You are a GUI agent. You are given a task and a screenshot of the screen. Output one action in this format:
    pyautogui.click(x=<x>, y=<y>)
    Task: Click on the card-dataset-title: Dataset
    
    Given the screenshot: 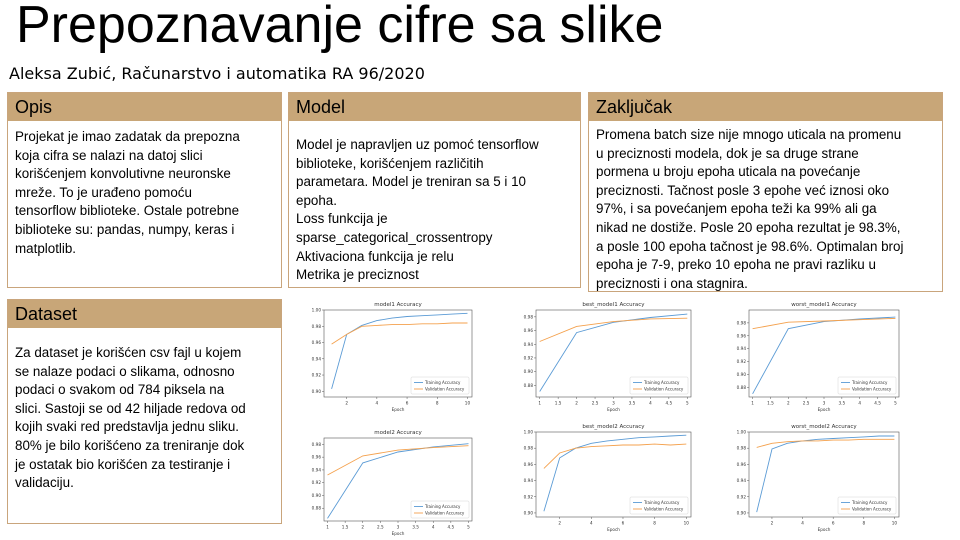 What is the action you would take?
    pyautogui.click(x=144, y=314)
    